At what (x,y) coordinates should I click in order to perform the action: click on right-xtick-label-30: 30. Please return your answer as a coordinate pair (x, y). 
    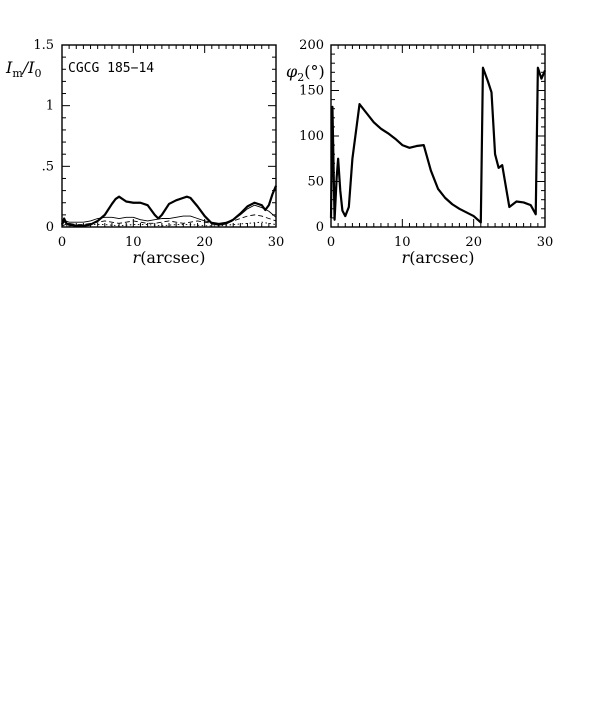
    Looking at the image, I should click on (545, 242).